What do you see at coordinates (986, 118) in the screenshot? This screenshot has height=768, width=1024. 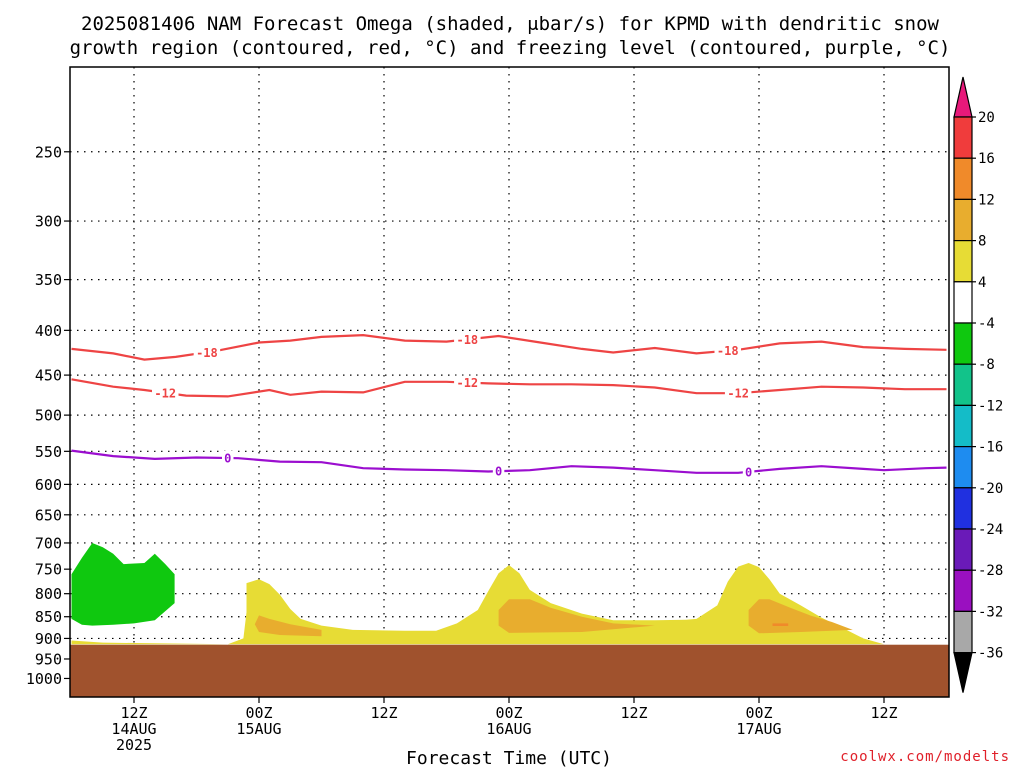 I see `colorbar-label: 20` at bounding box center [986, 118].